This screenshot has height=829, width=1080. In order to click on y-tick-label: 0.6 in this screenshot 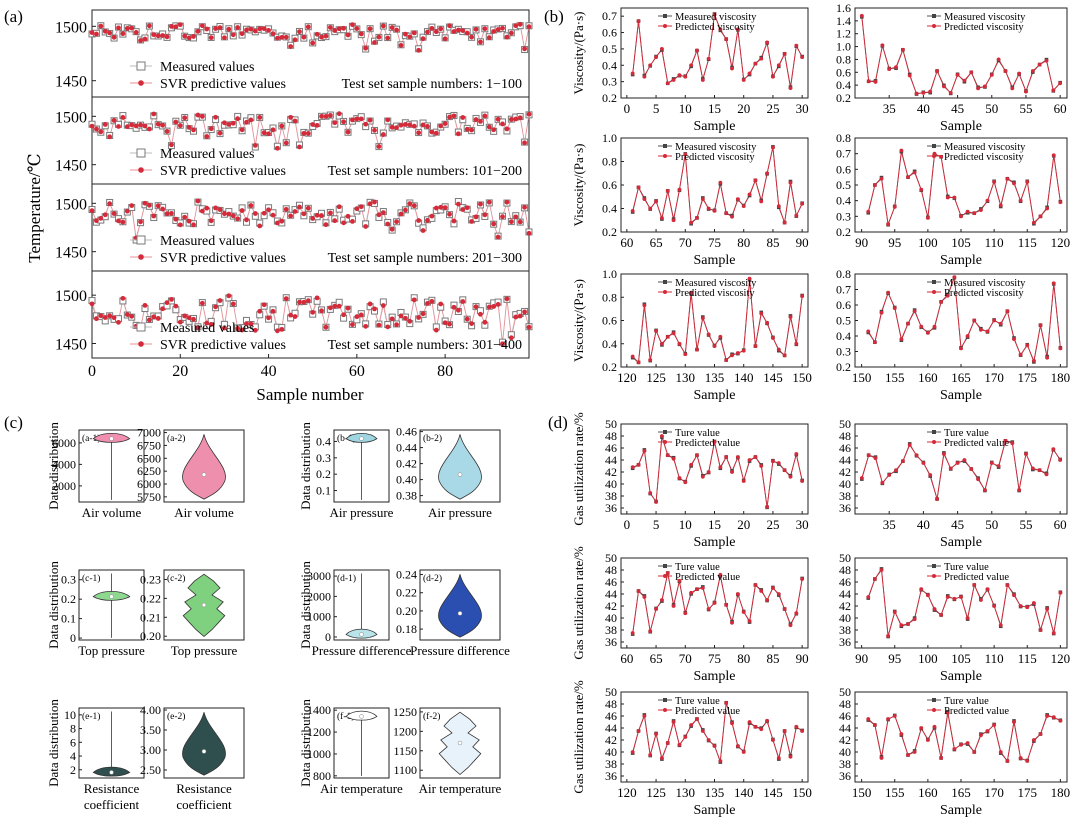, I will do `click(609, 321)`.